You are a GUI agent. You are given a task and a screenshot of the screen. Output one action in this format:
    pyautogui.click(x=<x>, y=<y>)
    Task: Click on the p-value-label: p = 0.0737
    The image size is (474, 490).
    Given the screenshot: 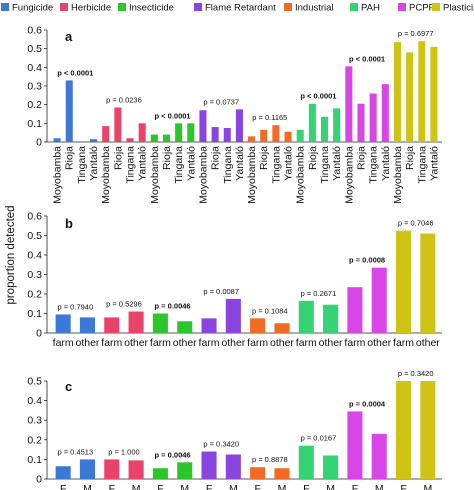 What is the action you would take?
    pyautogui.click(x=221, y=101)
    